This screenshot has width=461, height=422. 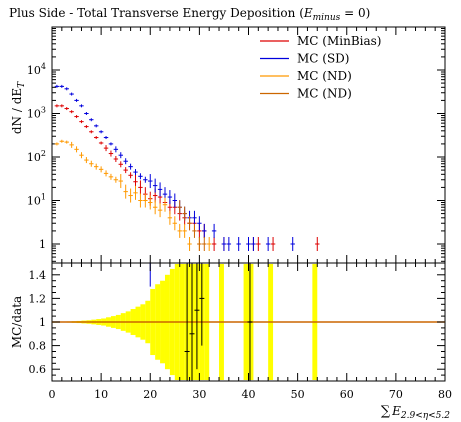 What do you see at coordinates (36, 156) in the screenshot?
I see `main-y-tick-label: 10²` at bounding box center [36, 156].